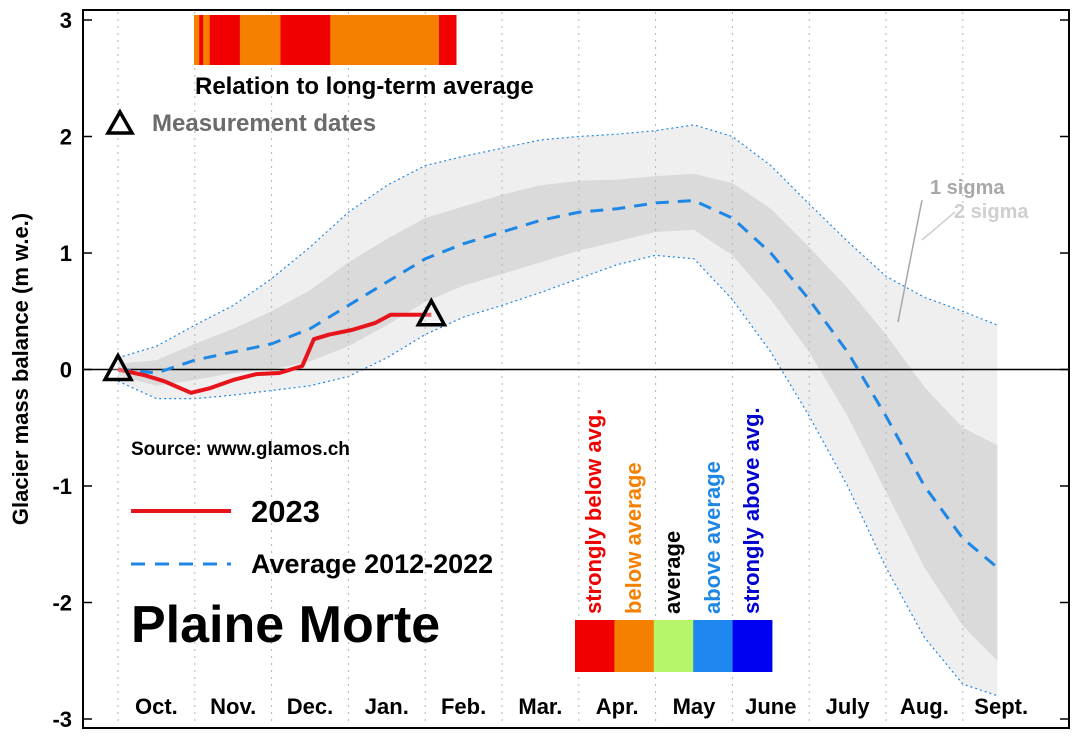 This screenshot has height=742, width=1080. What do you see at coordinates (274, 353) in the screenshot?
I see `series-2023-line` at bounding box center [274, 353].